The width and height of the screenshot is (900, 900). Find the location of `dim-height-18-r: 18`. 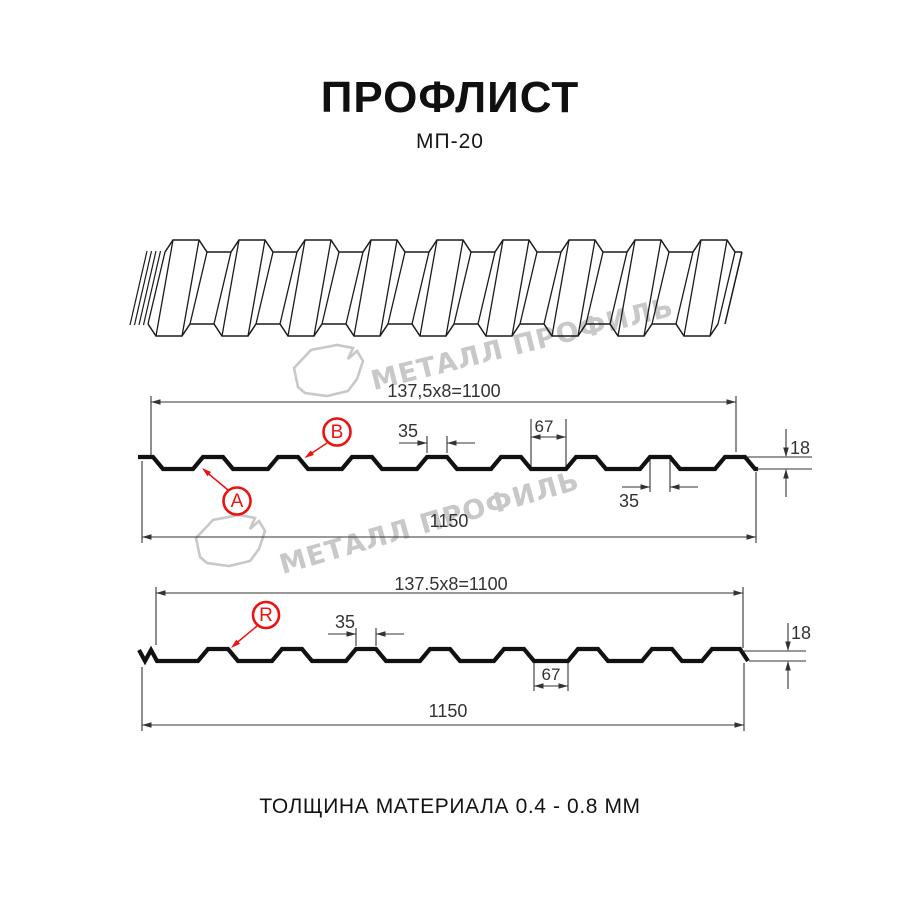

dim-height-18-r: 18 is located at coordinates (801, 633).